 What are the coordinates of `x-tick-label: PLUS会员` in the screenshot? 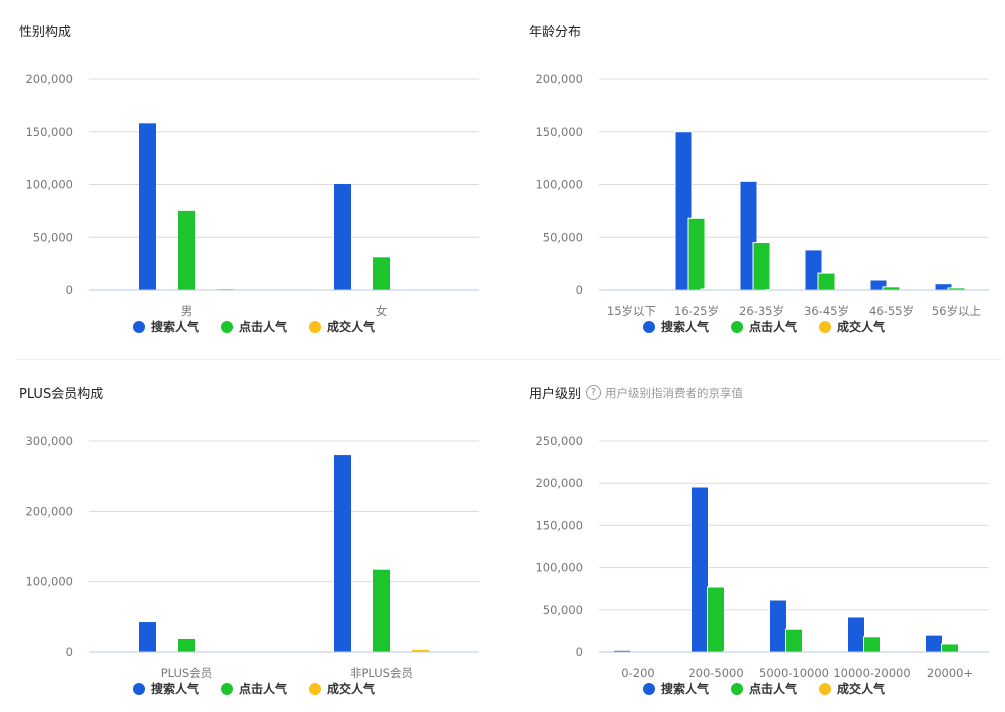 It's located at (187, 673).